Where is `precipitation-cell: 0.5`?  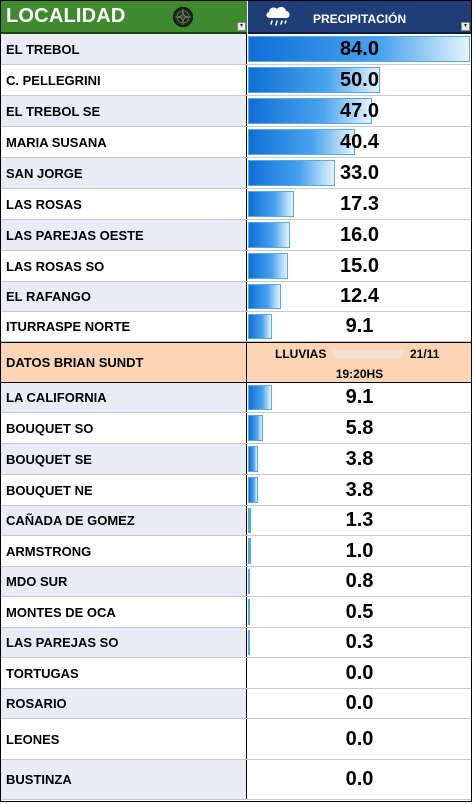
precipitation-cell: 0.5 is located at coordinates (359, 612).